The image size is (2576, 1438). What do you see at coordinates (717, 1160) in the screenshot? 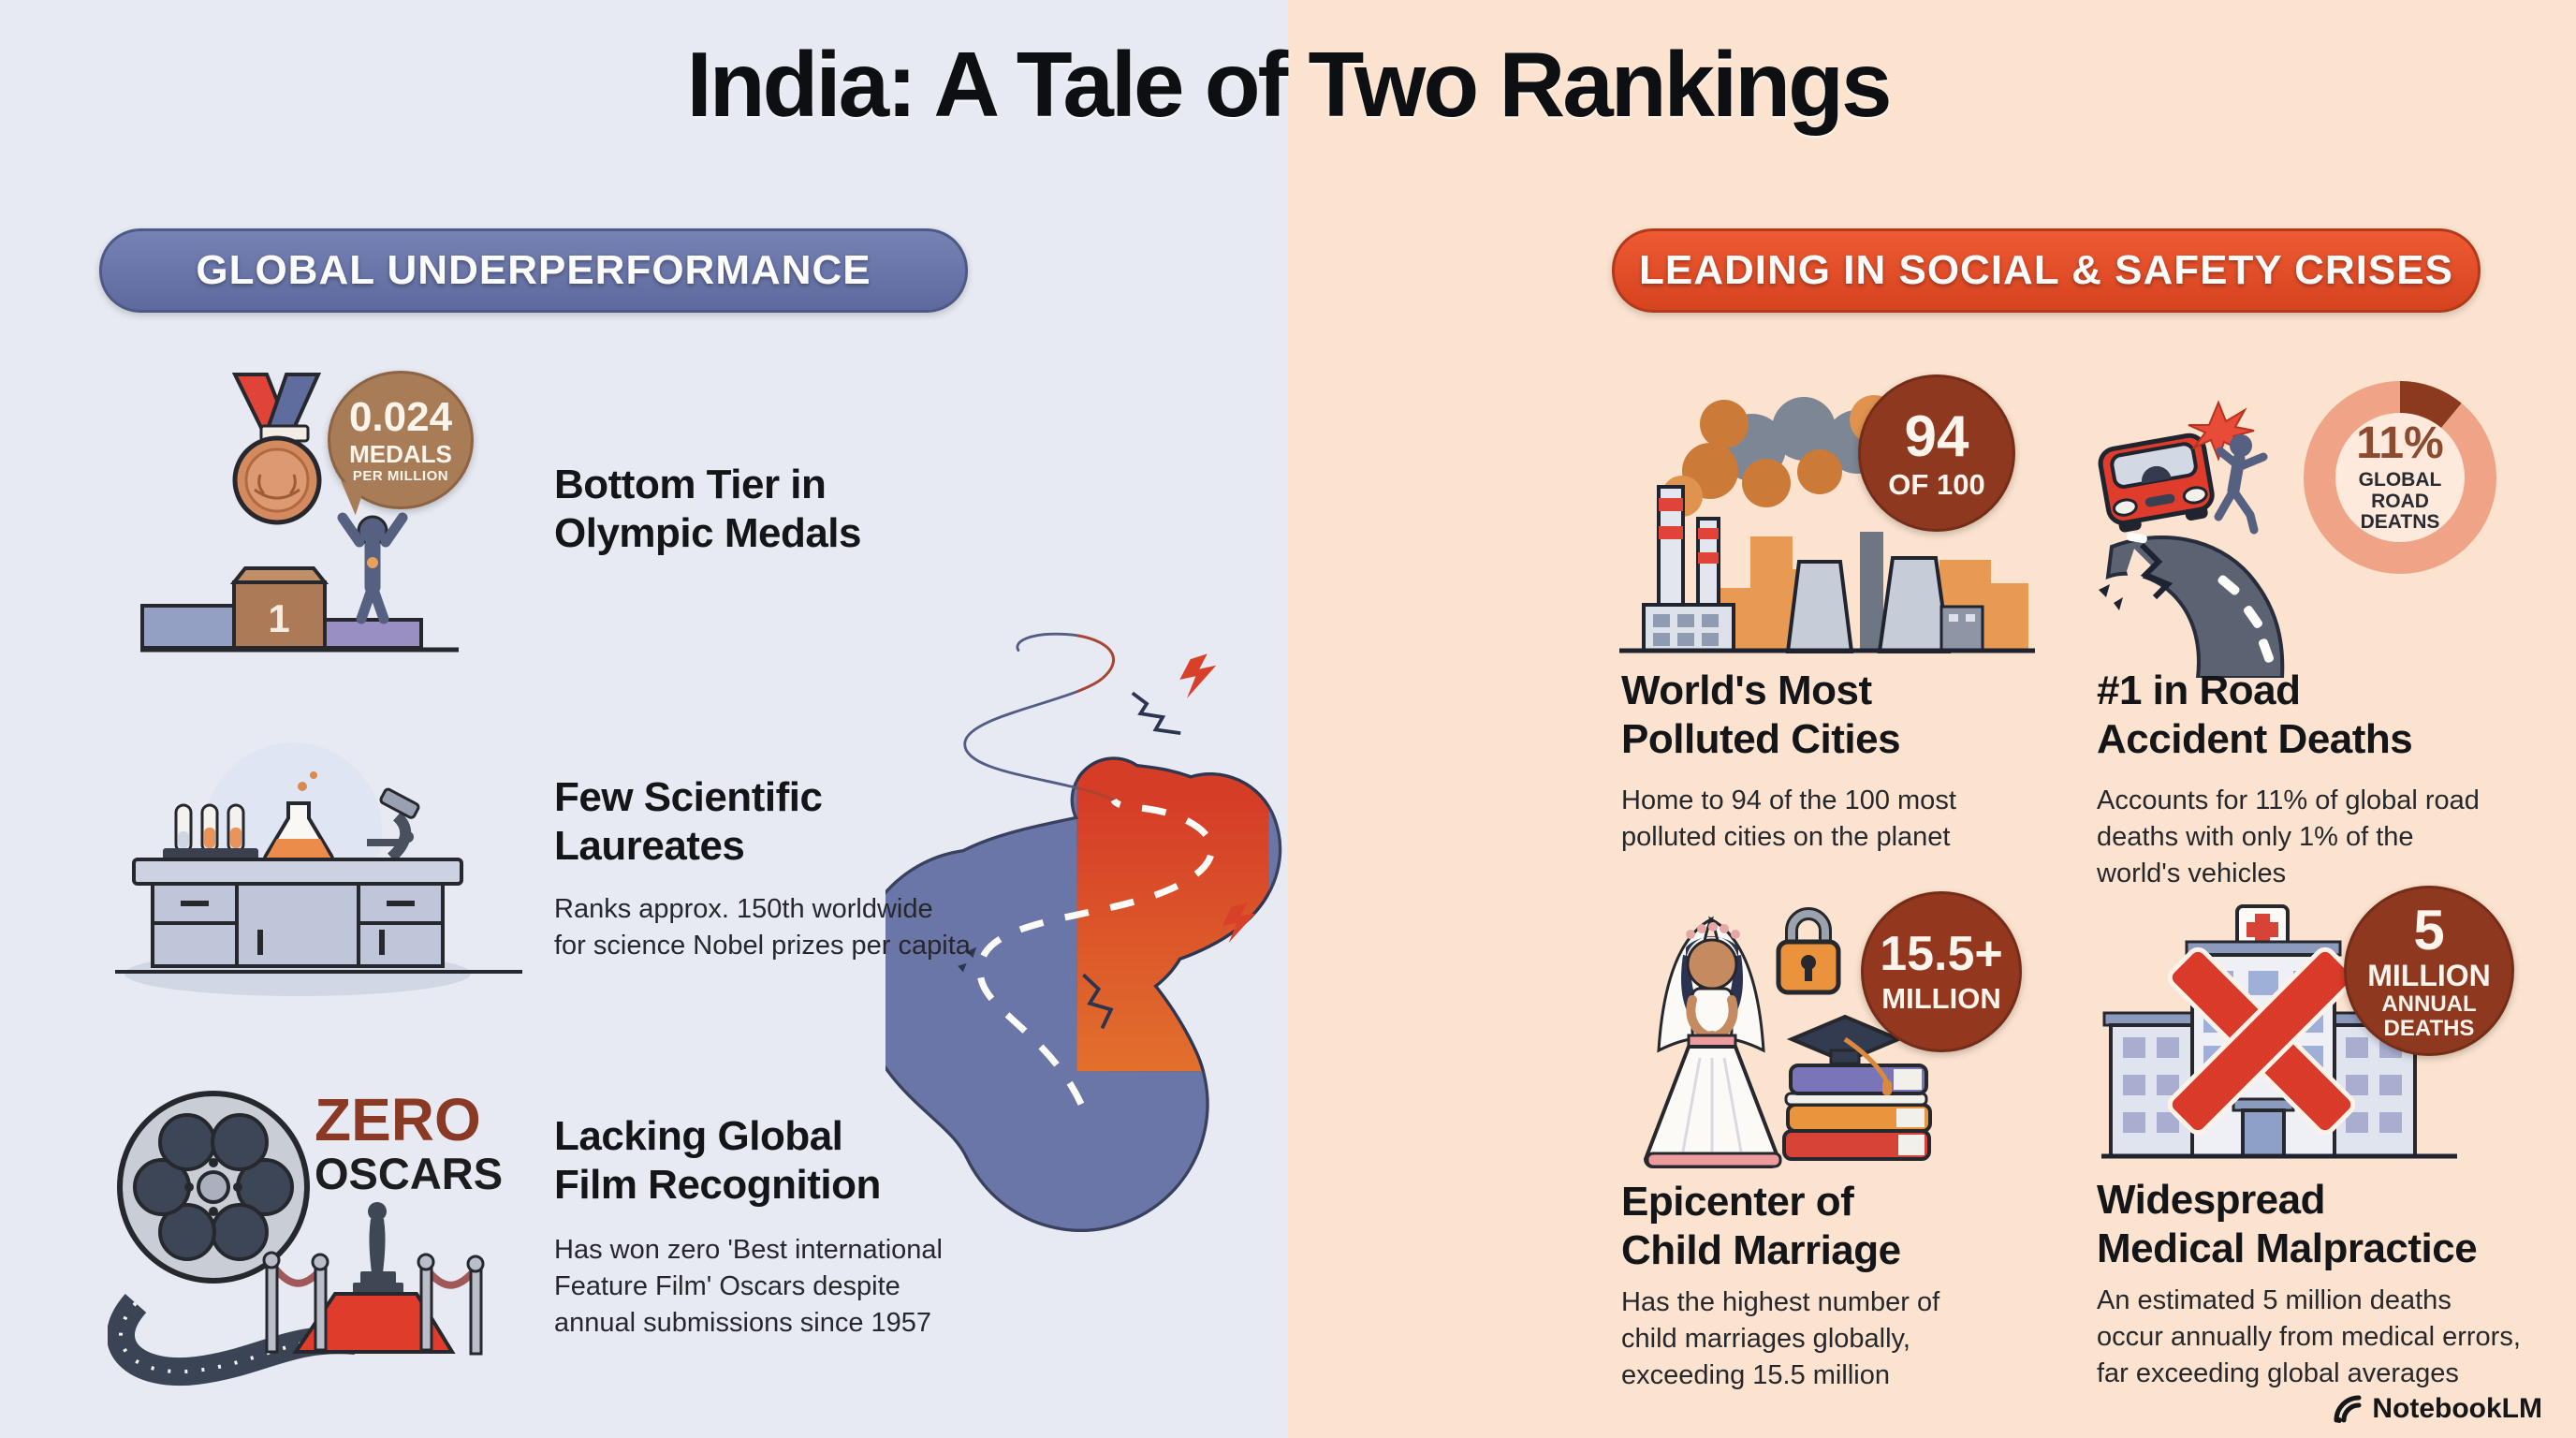
I see `item-title-film: Lacking Global Film Recognition` at bounding box center [717, 1160].